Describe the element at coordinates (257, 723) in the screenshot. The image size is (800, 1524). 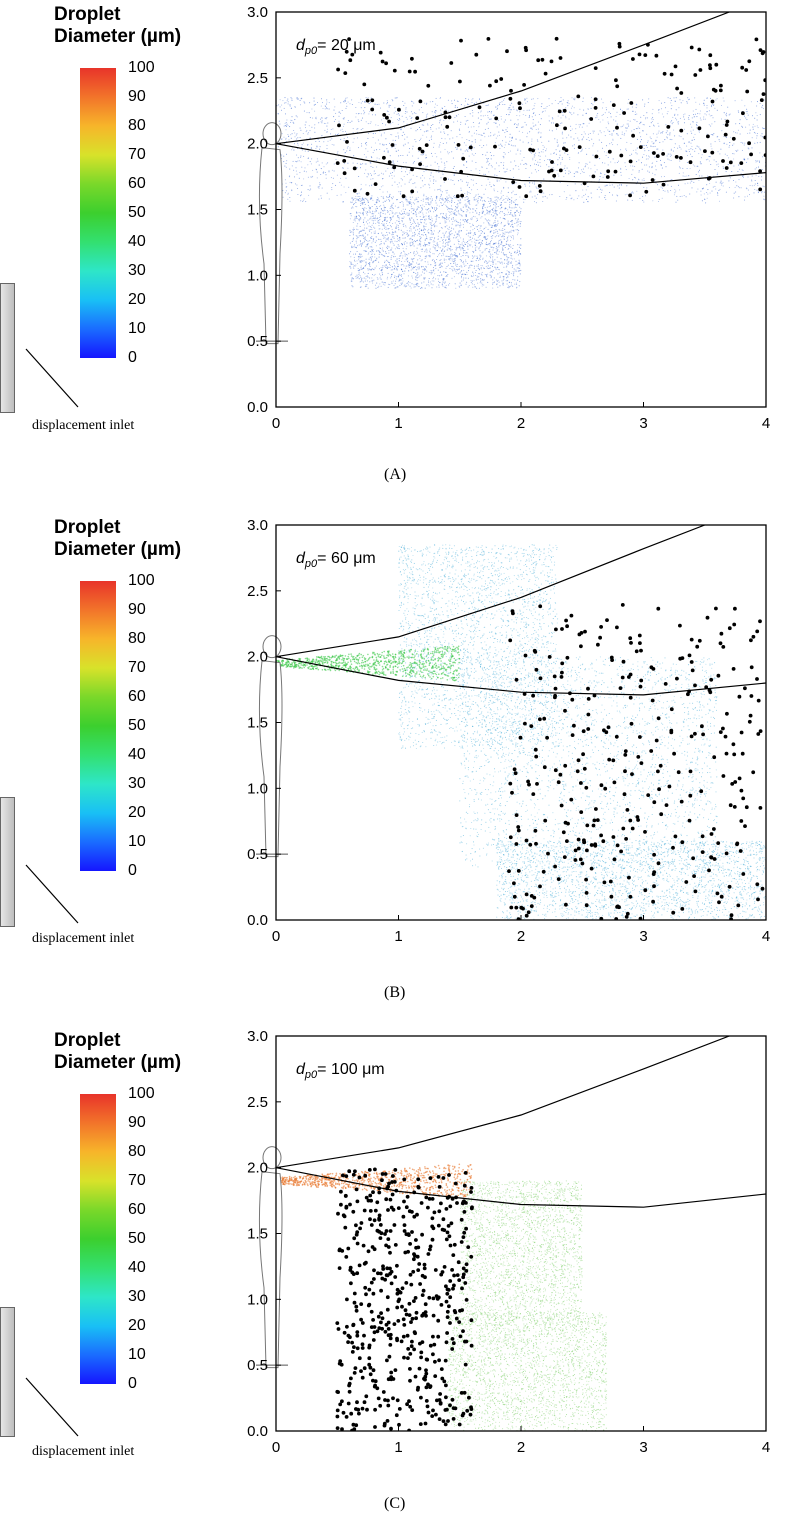
I see `y-tick-label: 1.5` at that location.